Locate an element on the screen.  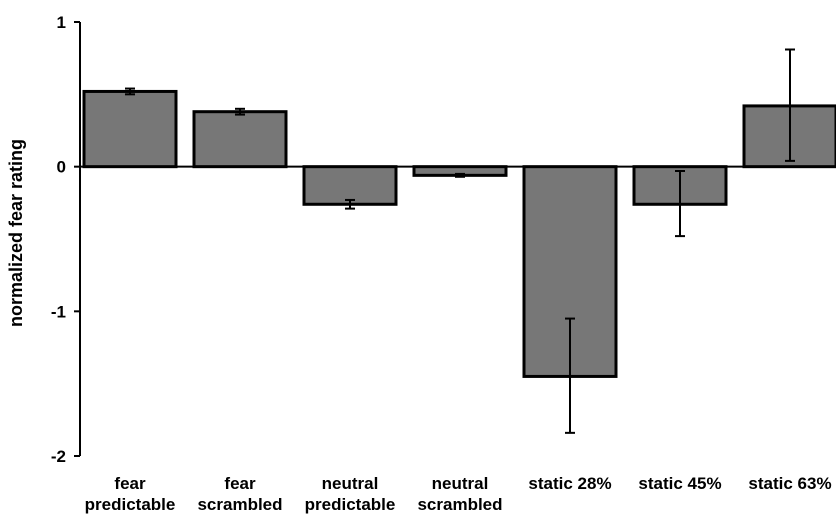
category-label: static 45% is located at coordinates (679, 483).